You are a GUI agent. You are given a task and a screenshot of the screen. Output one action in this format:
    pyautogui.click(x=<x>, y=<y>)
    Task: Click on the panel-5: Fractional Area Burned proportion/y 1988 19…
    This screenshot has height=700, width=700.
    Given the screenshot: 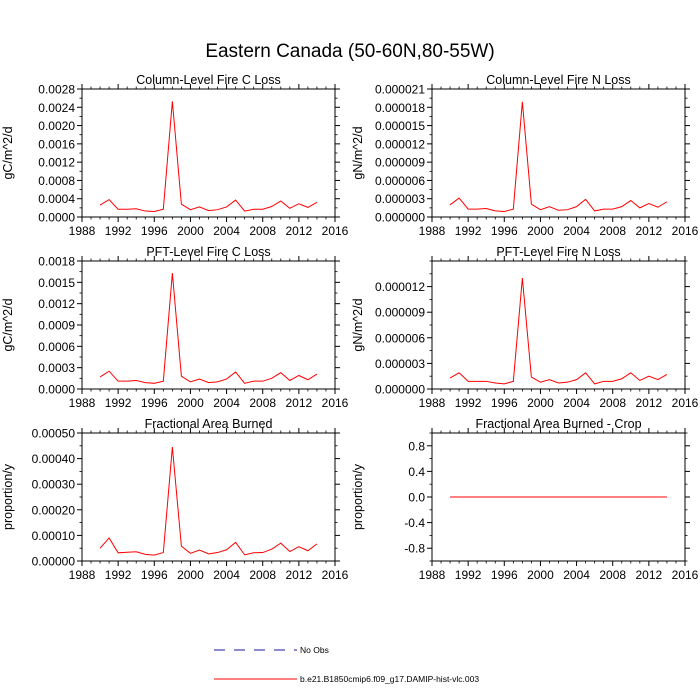 What is the action you would take?
    pyautogui.click(x=175, y=499)
    